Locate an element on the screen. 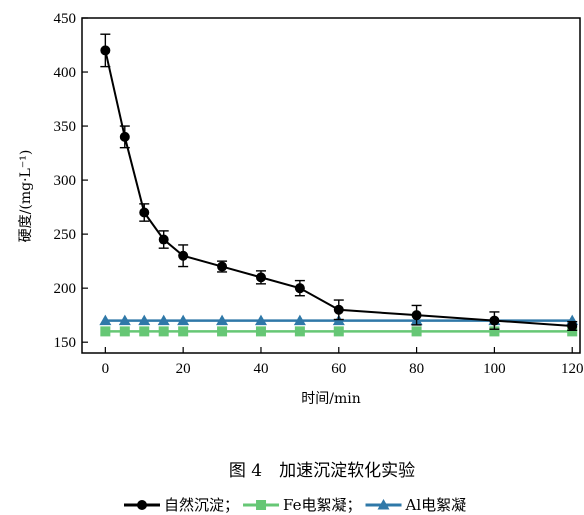 This screenshot has width=584, height=515. y-axis: 150 200 250 300 350 400 450 is located at coordinates (71, 181).